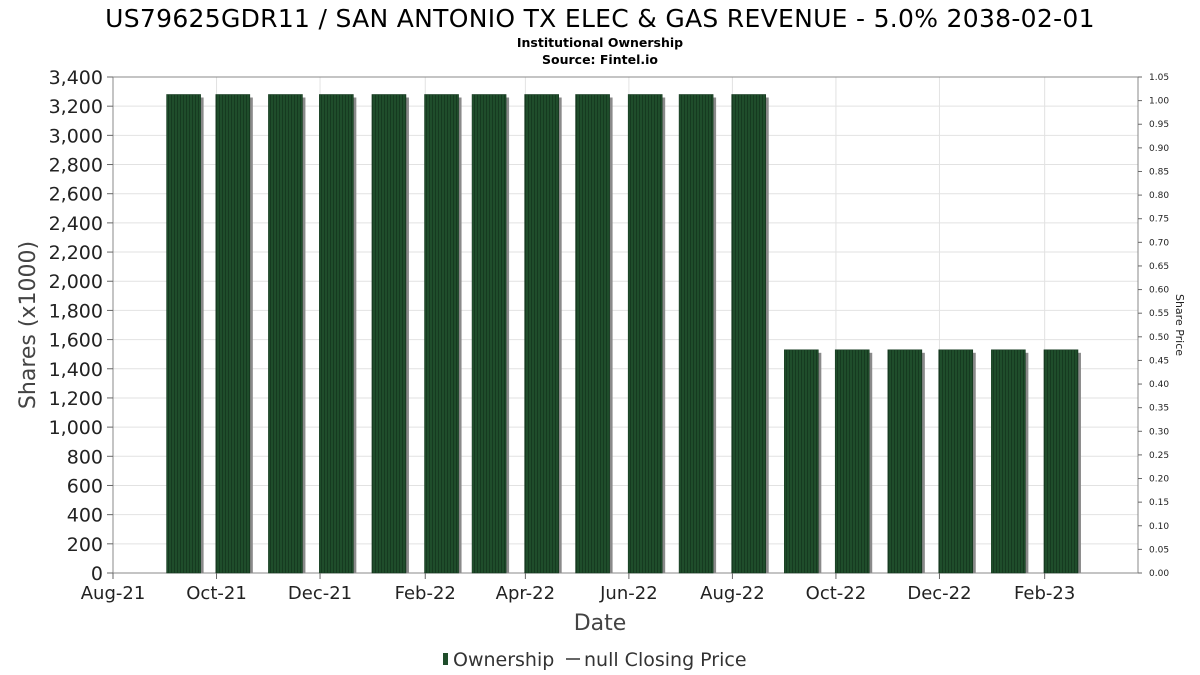 The height and width of the screenshot is (675, 1200). What do you see at coordinates (76, 253) in the screenshot?
I see `y-tick-label: 2,200` at bounding box center [76, 253].